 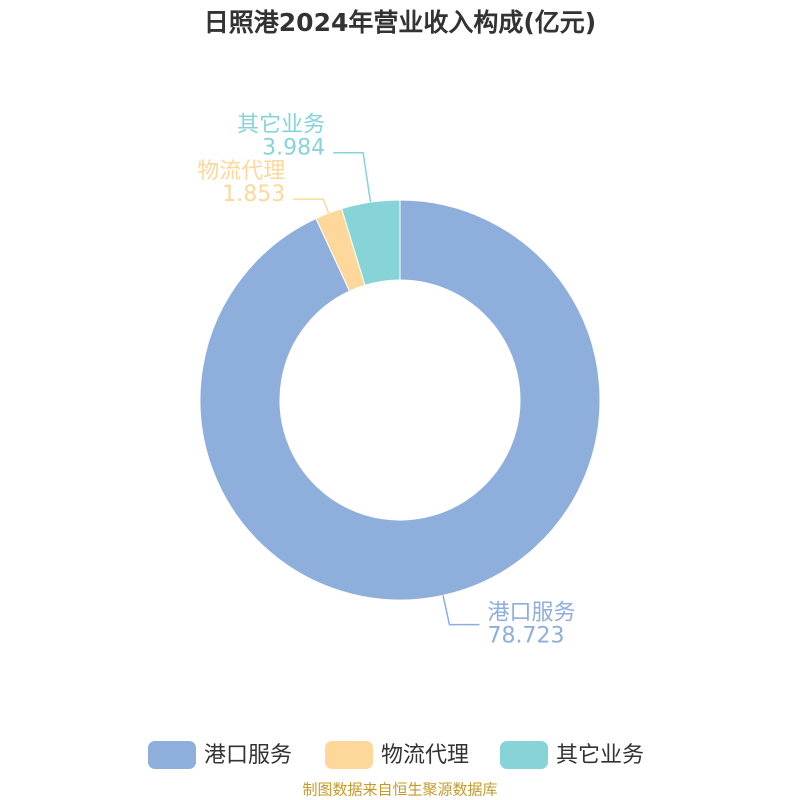 What do you see at coordinates (293, 148) in the screenshot?
I see `slice-value: 3.984` at bounding box center [293, 148].